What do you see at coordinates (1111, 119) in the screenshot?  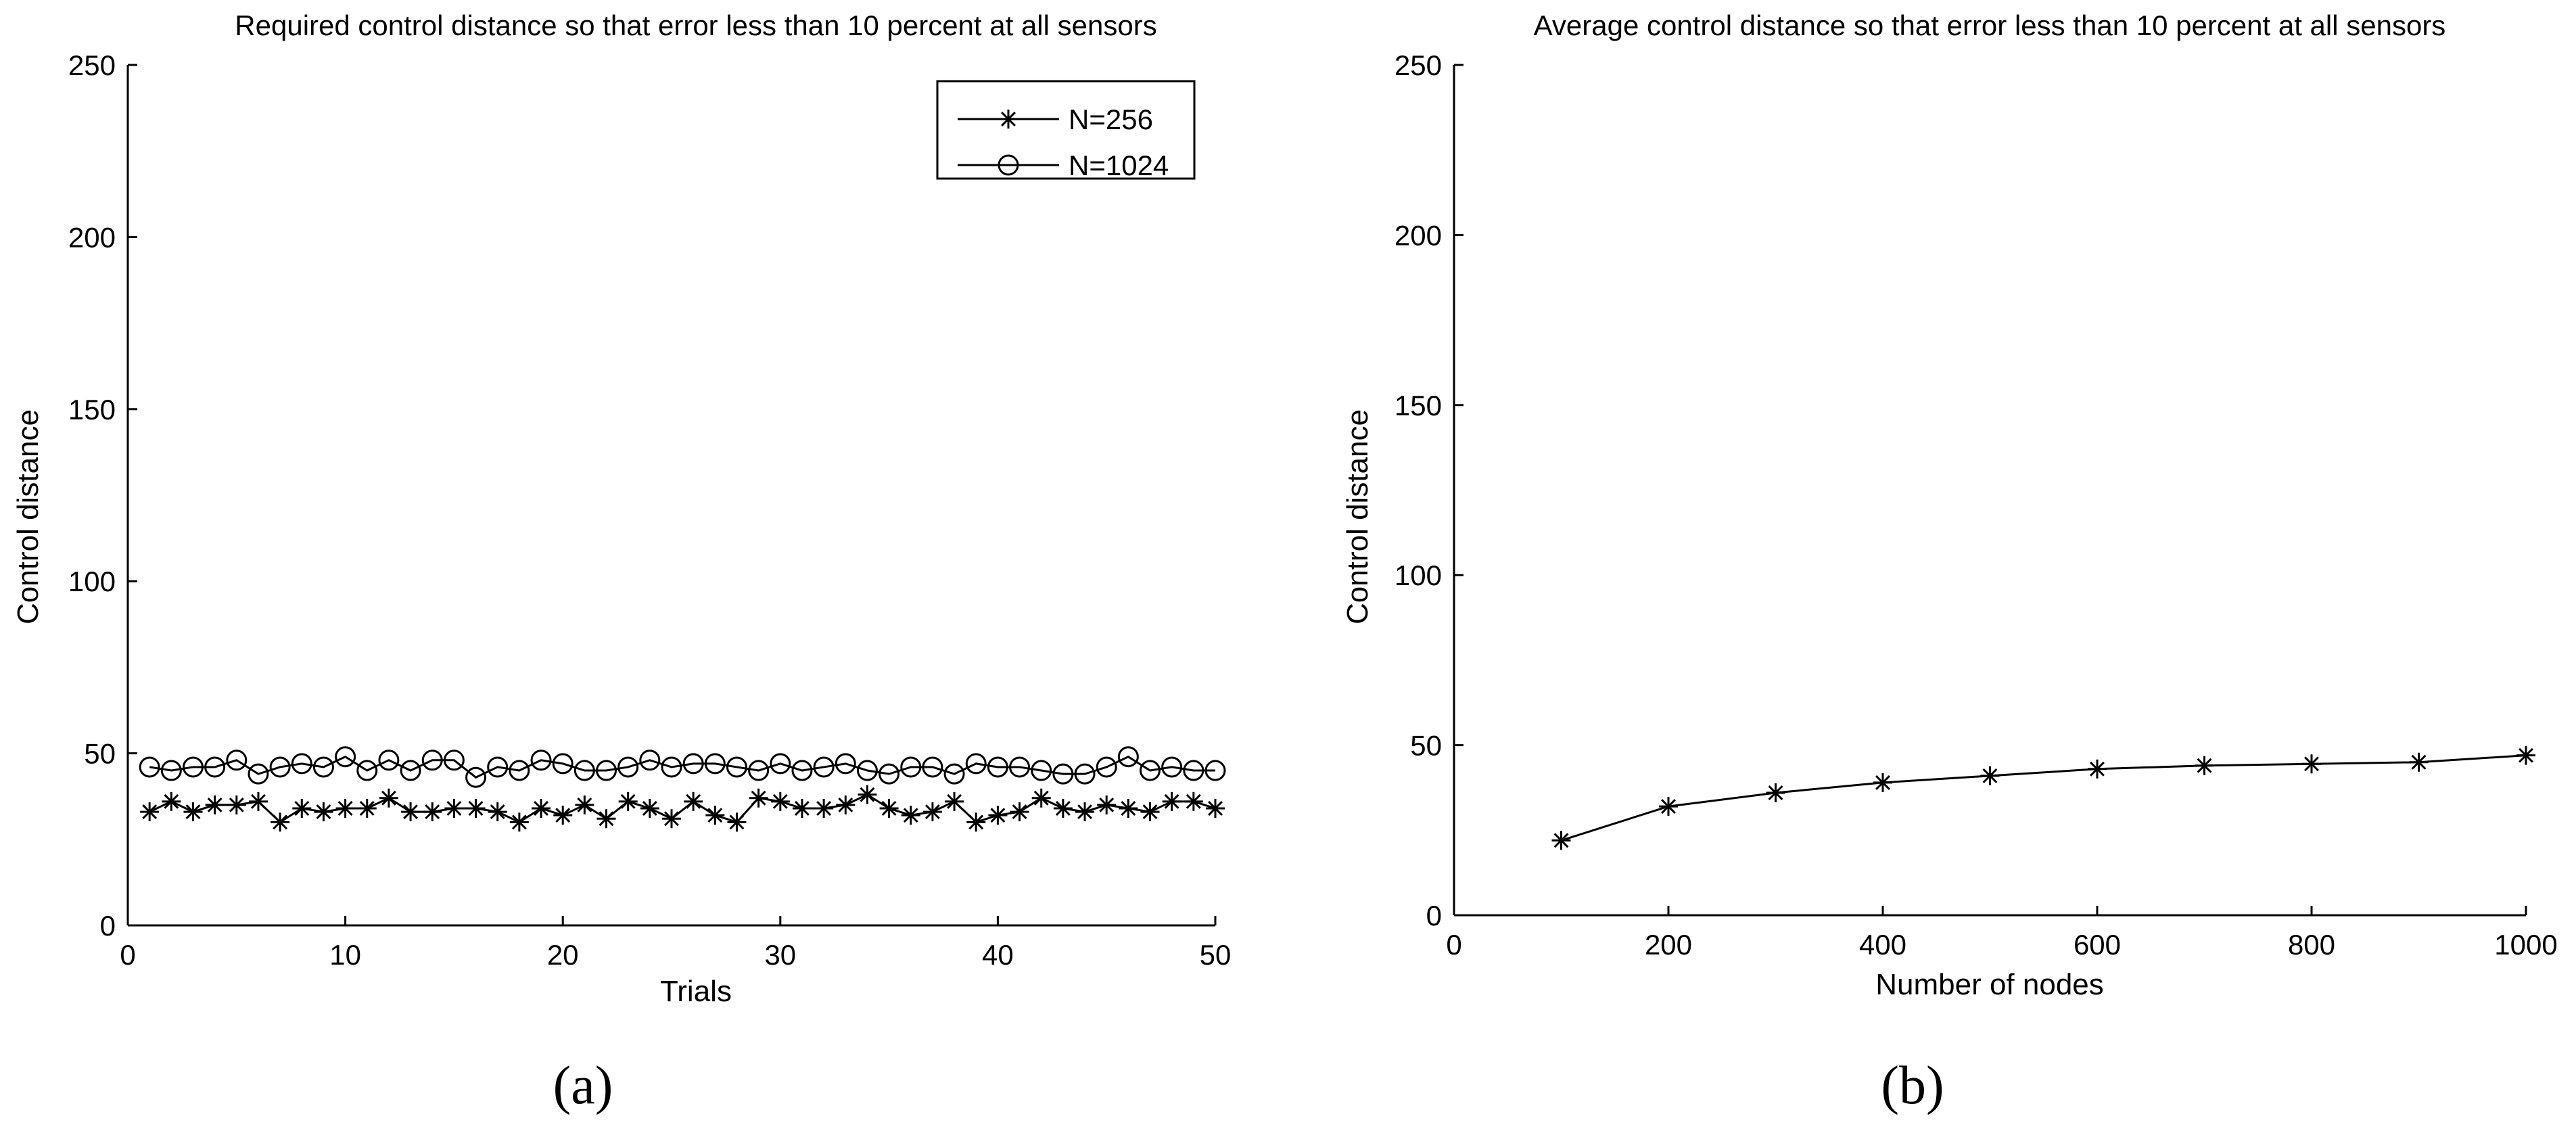 I see `legend-label: N=256` at bounding box center [1111, 119].